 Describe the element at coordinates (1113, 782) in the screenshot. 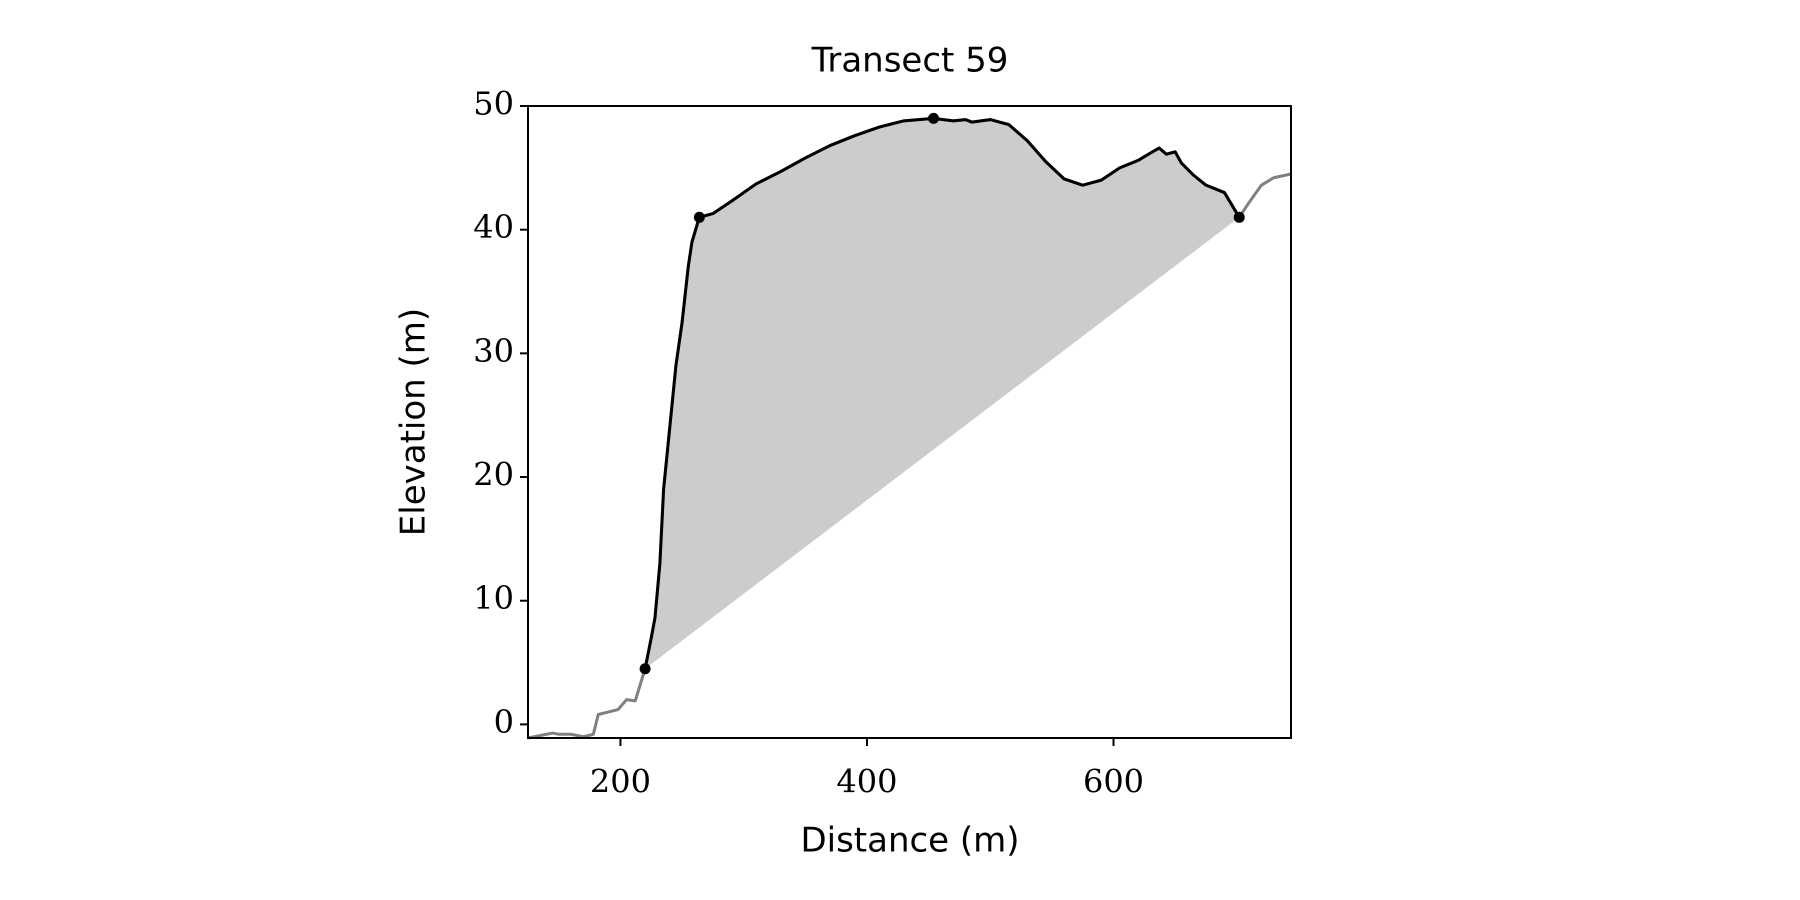

I see `x-tick-label: 600` at that location.